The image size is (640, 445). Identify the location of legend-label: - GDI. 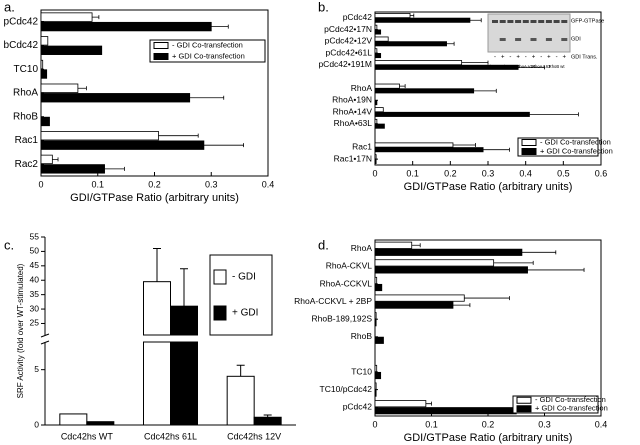
(244, 277).